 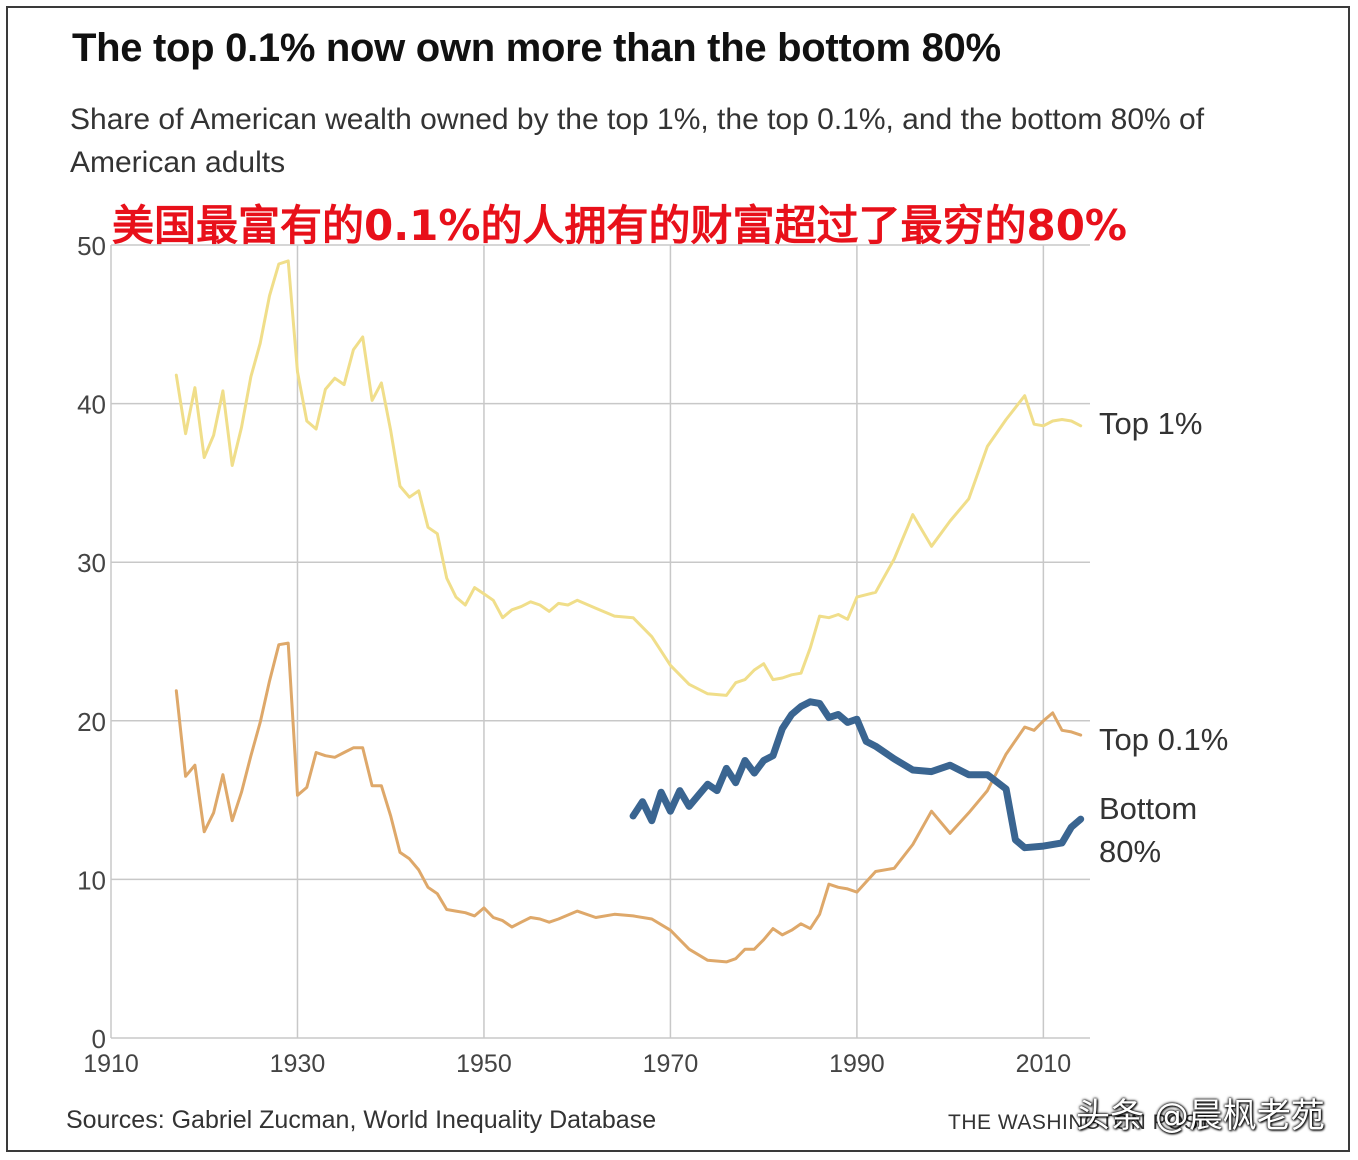 What do you see at coordinates (1163, 739) in the screenshot?
I see `series-label-top01: Top 0.1%` at bounding box center [1163, 739].